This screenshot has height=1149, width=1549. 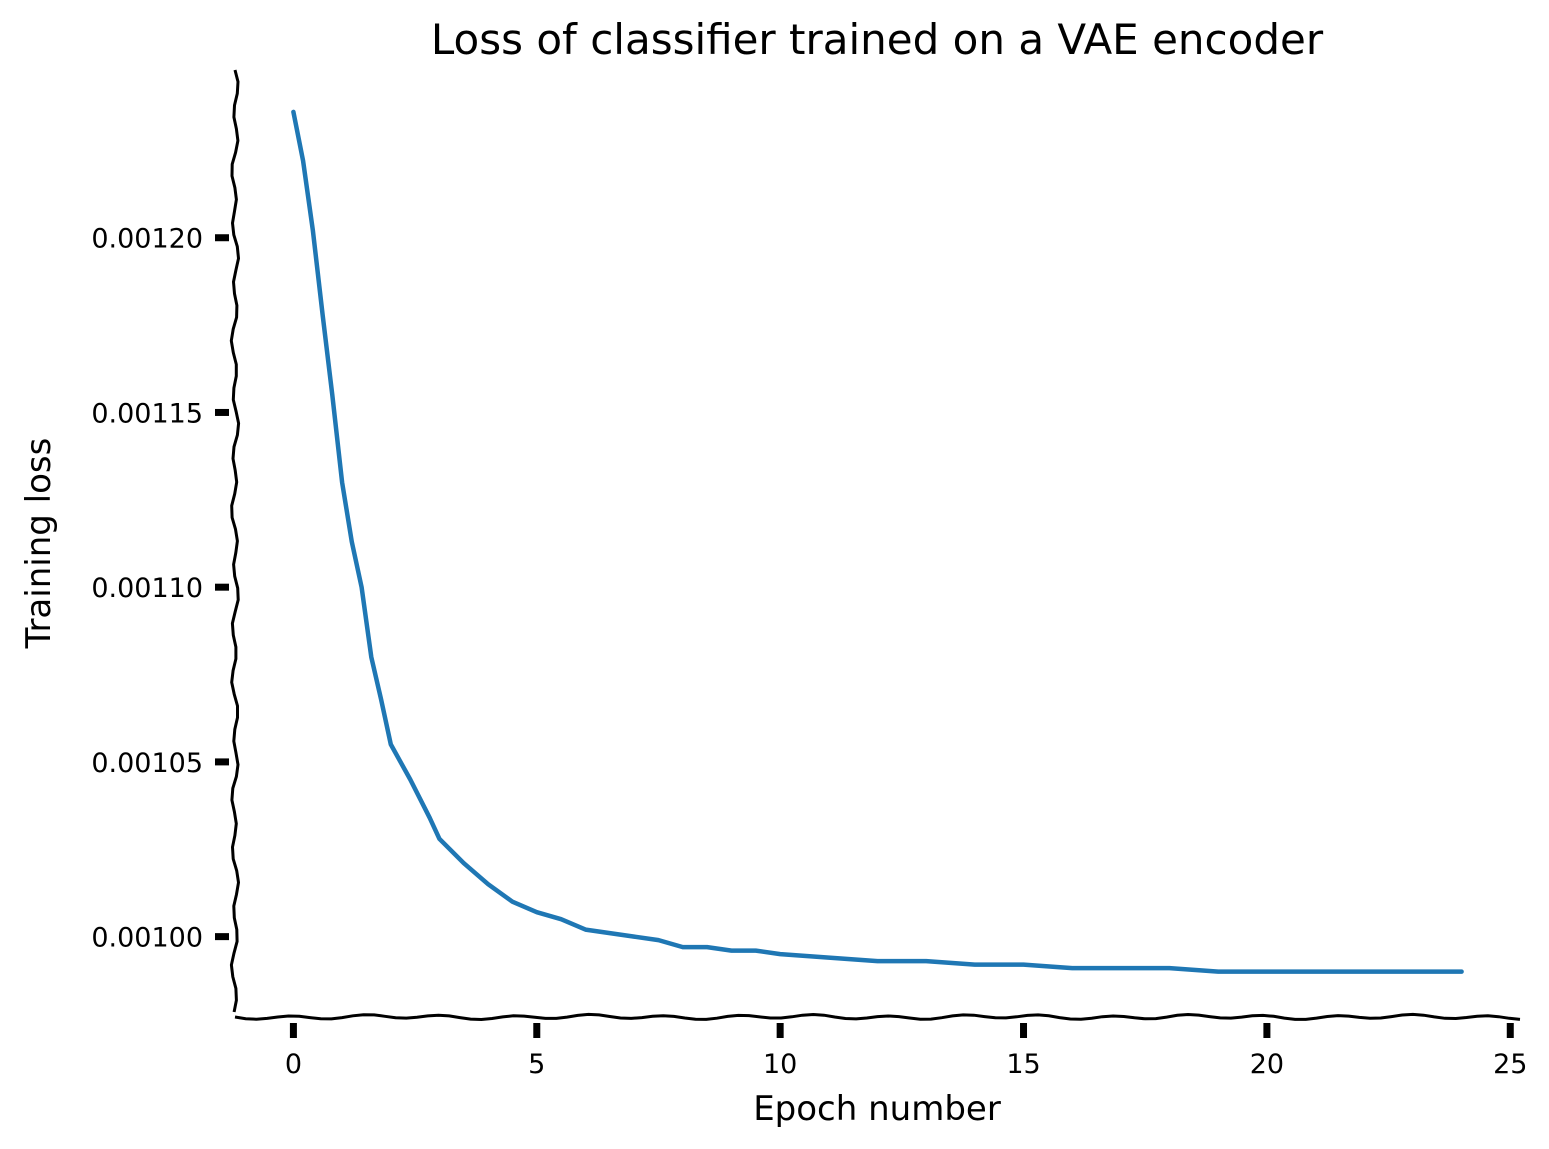 What do you see at coordinates (877, 1017) in the screenshot?
I see `x-axis-spine` at bounding box center [877, 1017].